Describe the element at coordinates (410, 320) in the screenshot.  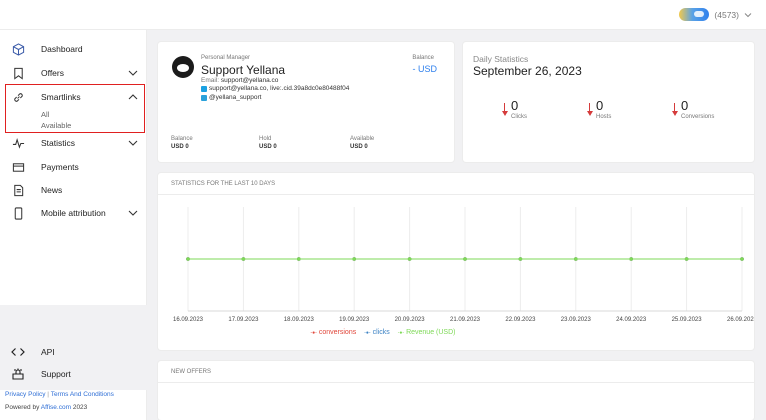
I see `x-tick-label: 20.09.2023` at that location.